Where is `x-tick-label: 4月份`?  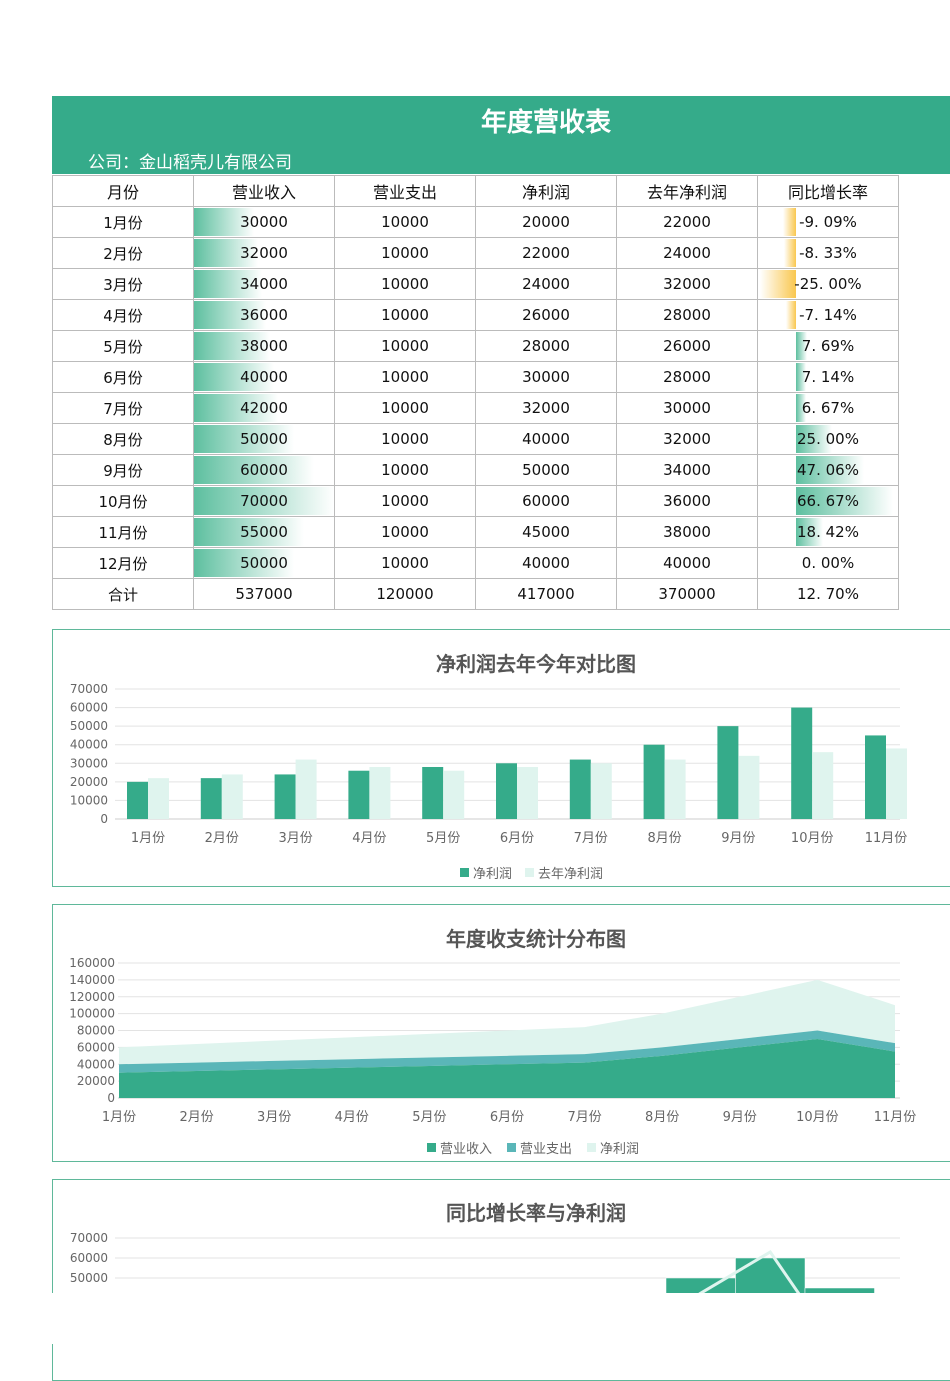
x-tick-label: 4月份 is located at coordinates (352, 1117).